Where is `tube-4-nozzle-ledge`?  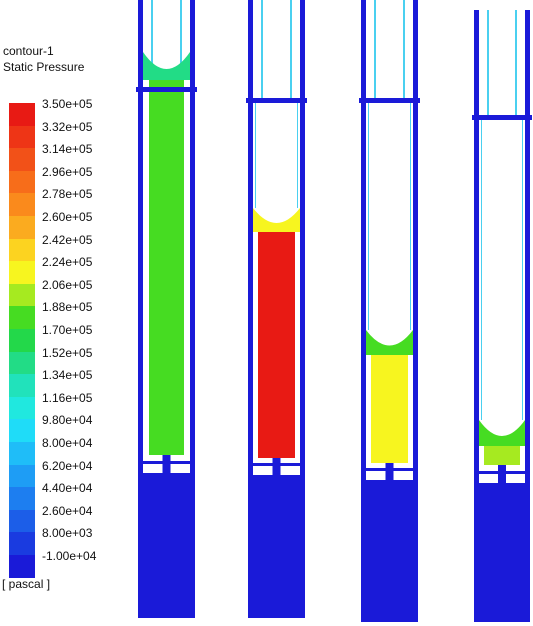
tube-4-nozzle-ledge is located at coordinates (502, 472).